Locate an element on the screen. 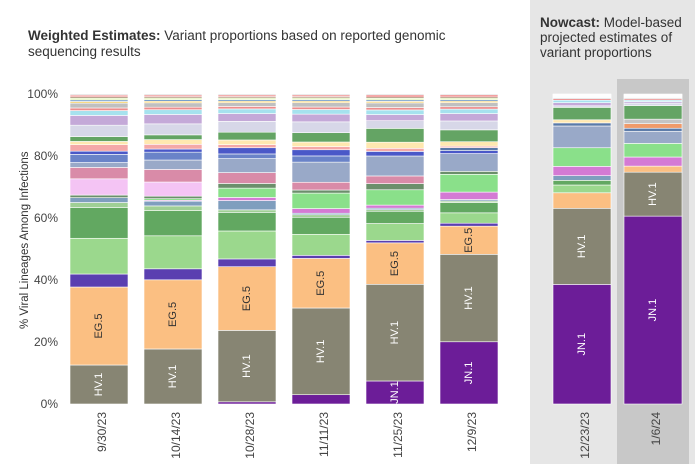  x-tick-label: 11/11/23 is located at coordinates (324, 434).